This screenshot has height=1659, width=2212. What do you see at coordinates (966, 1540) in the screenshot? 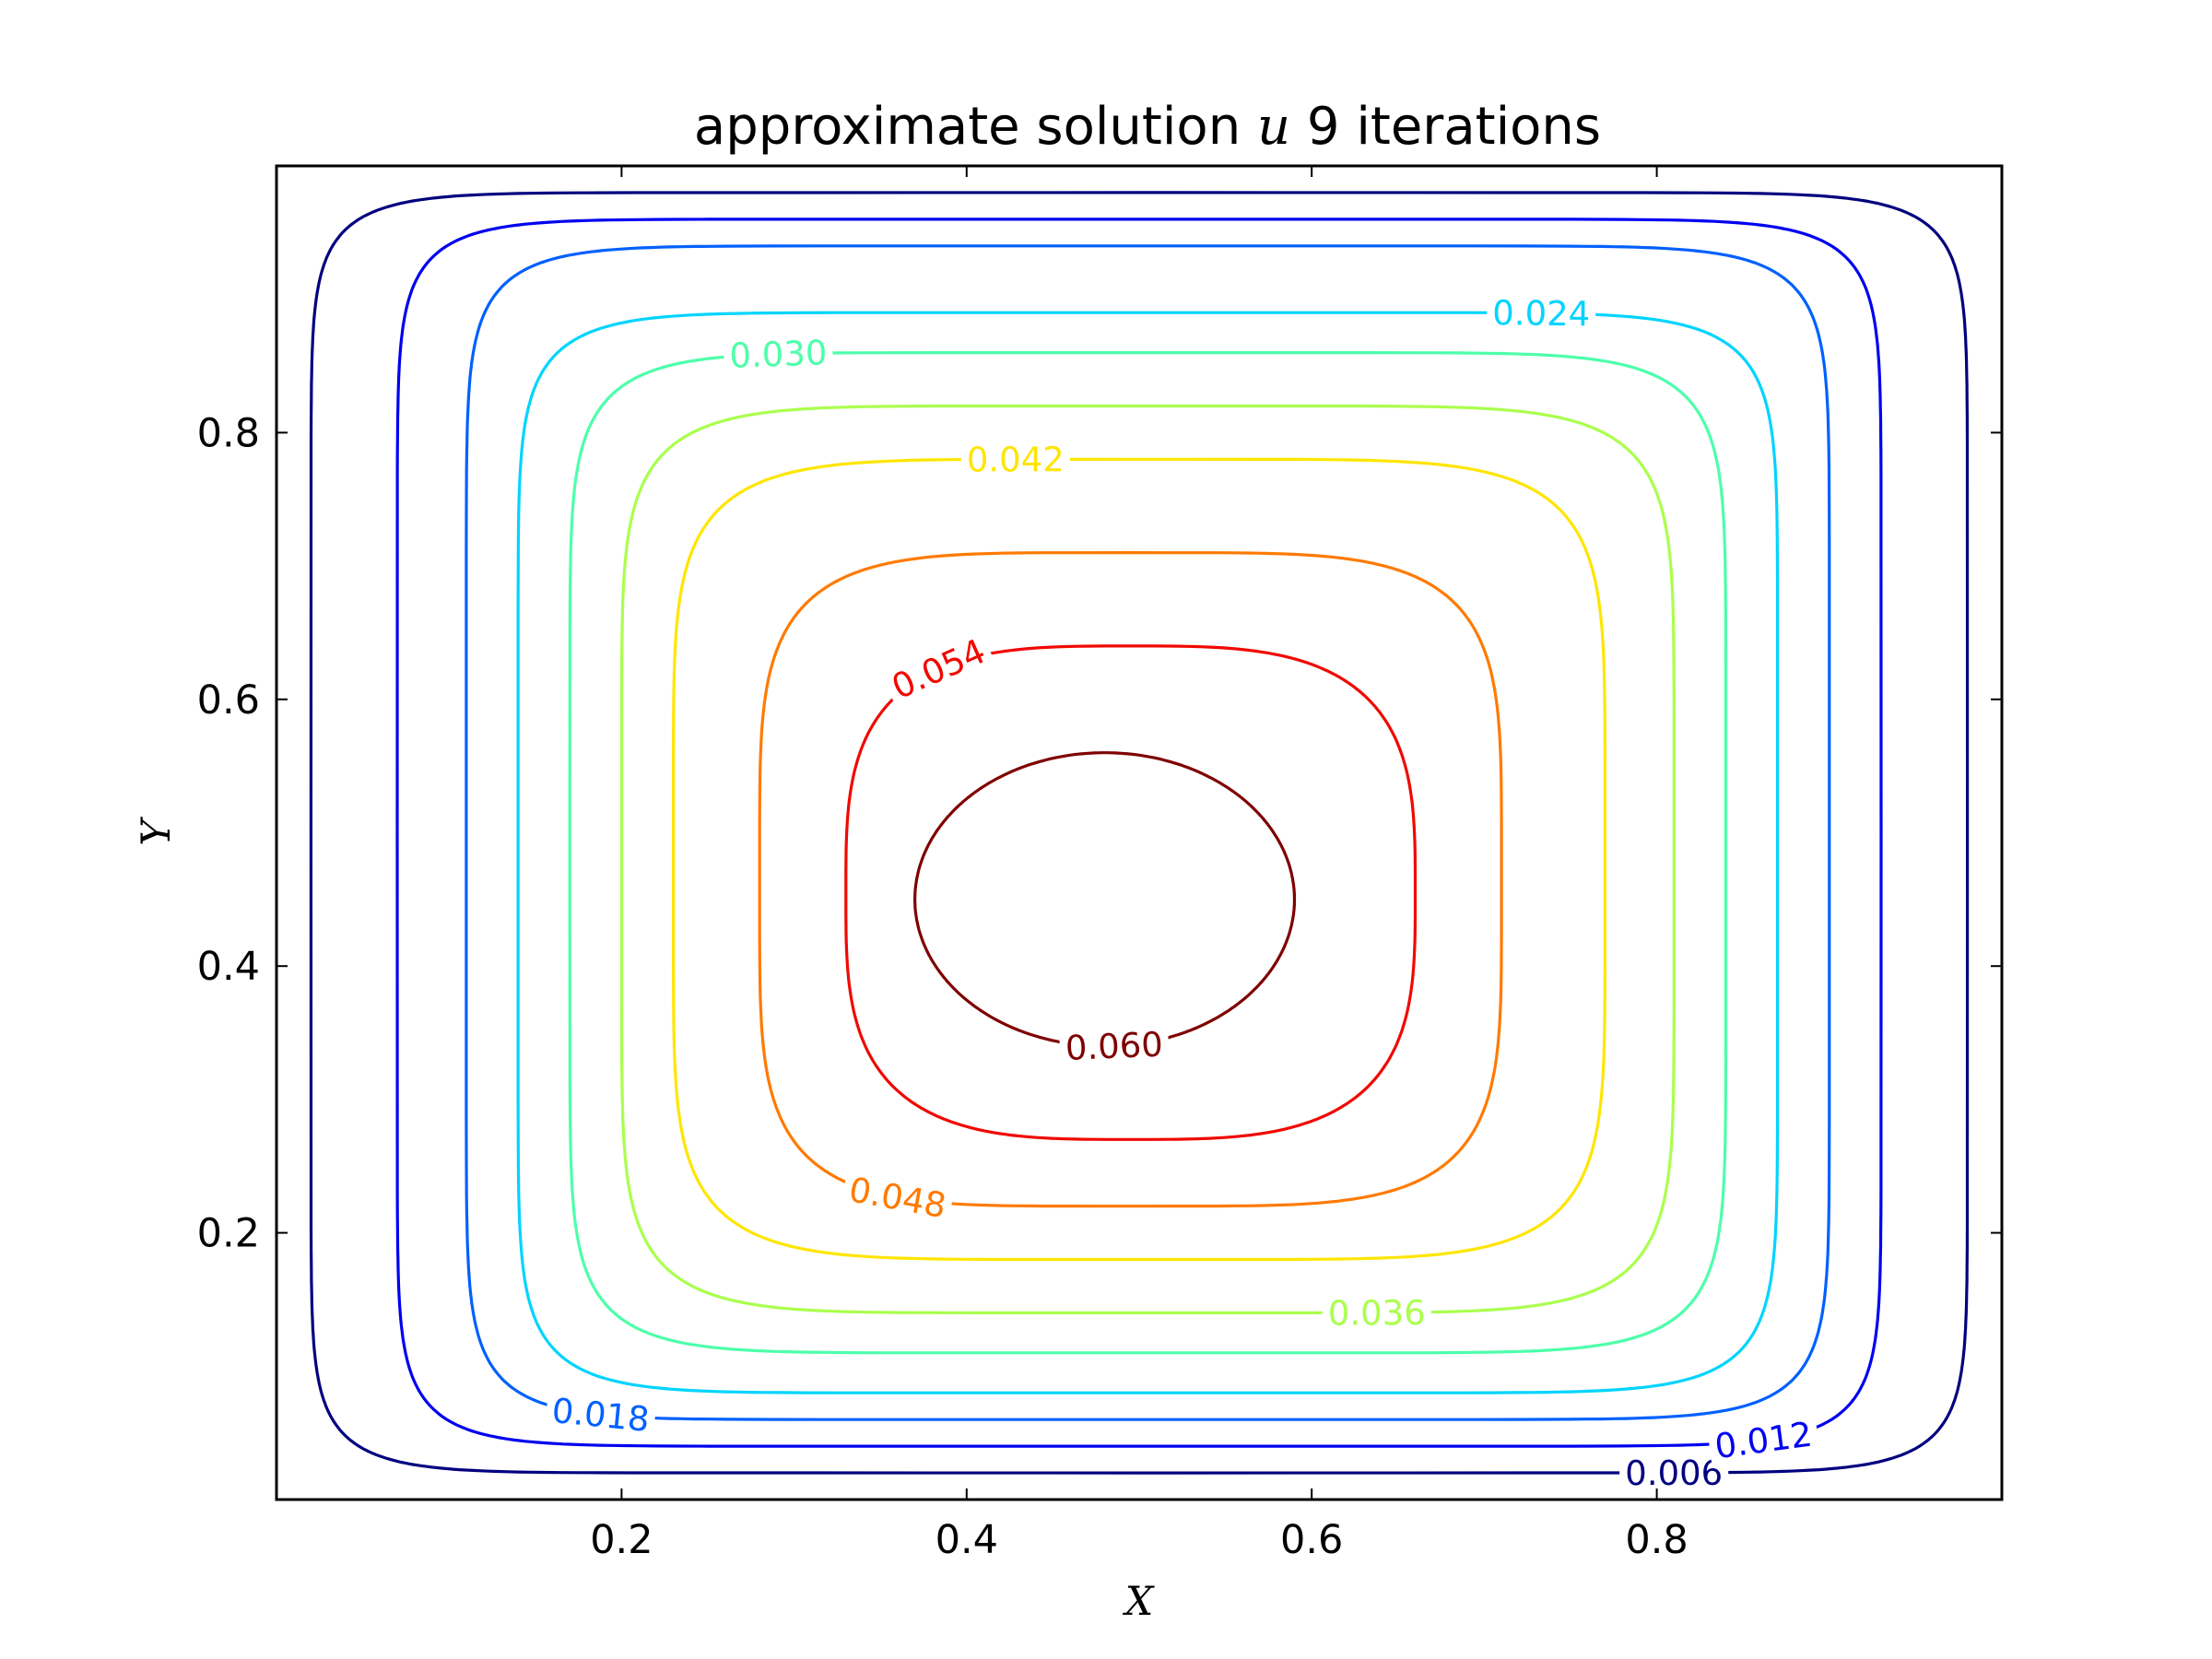
I see `x-tick-label: 0.4` at bounding box center [966, 1540].